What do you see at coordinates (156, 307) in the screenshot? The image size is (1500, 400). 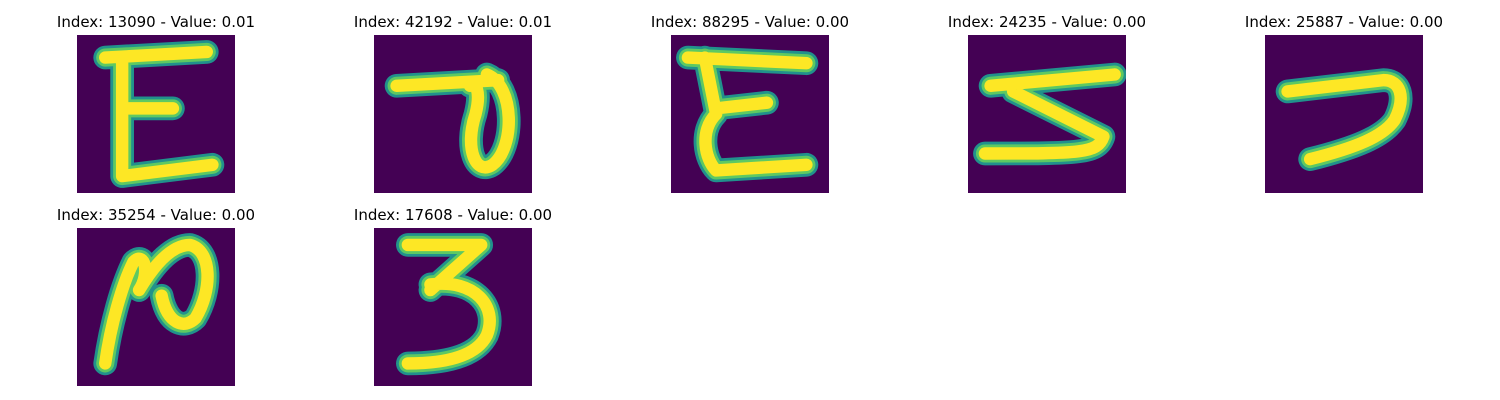 I see `digit-2-rotated-icon` at bounding box center [156, 307].